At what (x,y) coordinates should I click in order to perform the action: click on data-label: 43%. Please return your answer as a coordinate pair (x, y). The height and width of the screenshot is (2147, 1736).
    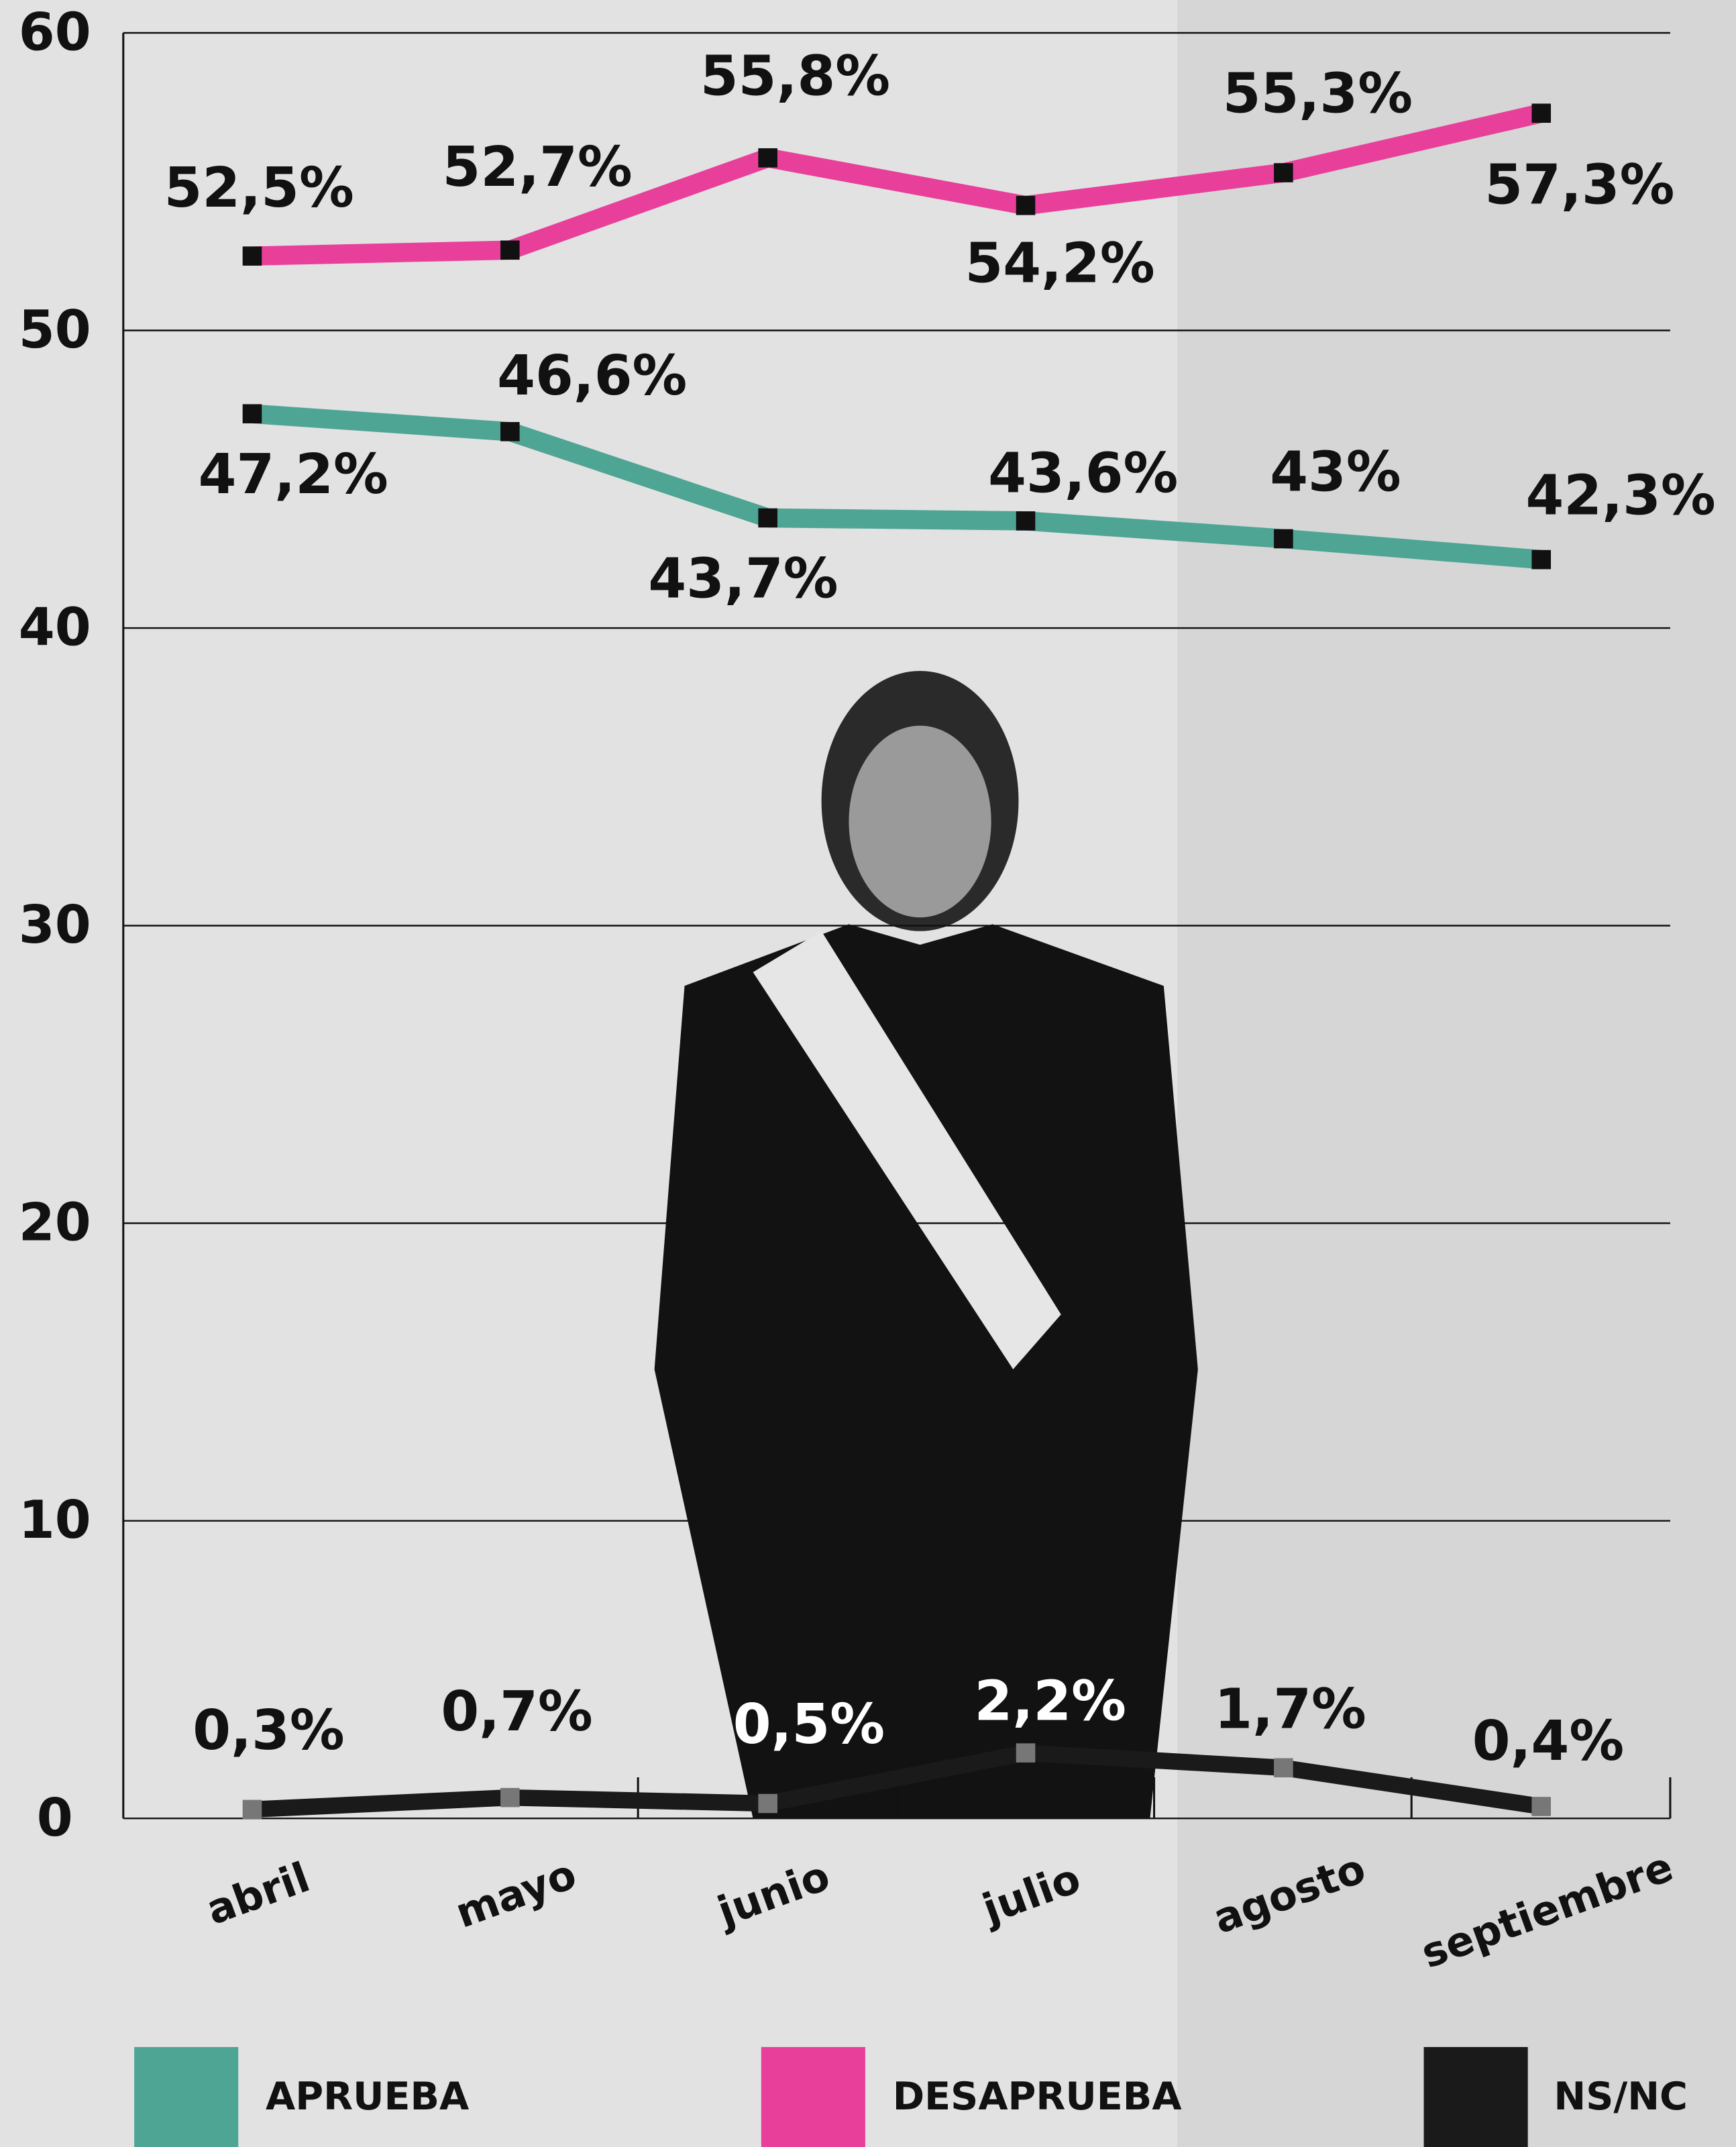
    Looking at the image, I should click on (1335, 473).